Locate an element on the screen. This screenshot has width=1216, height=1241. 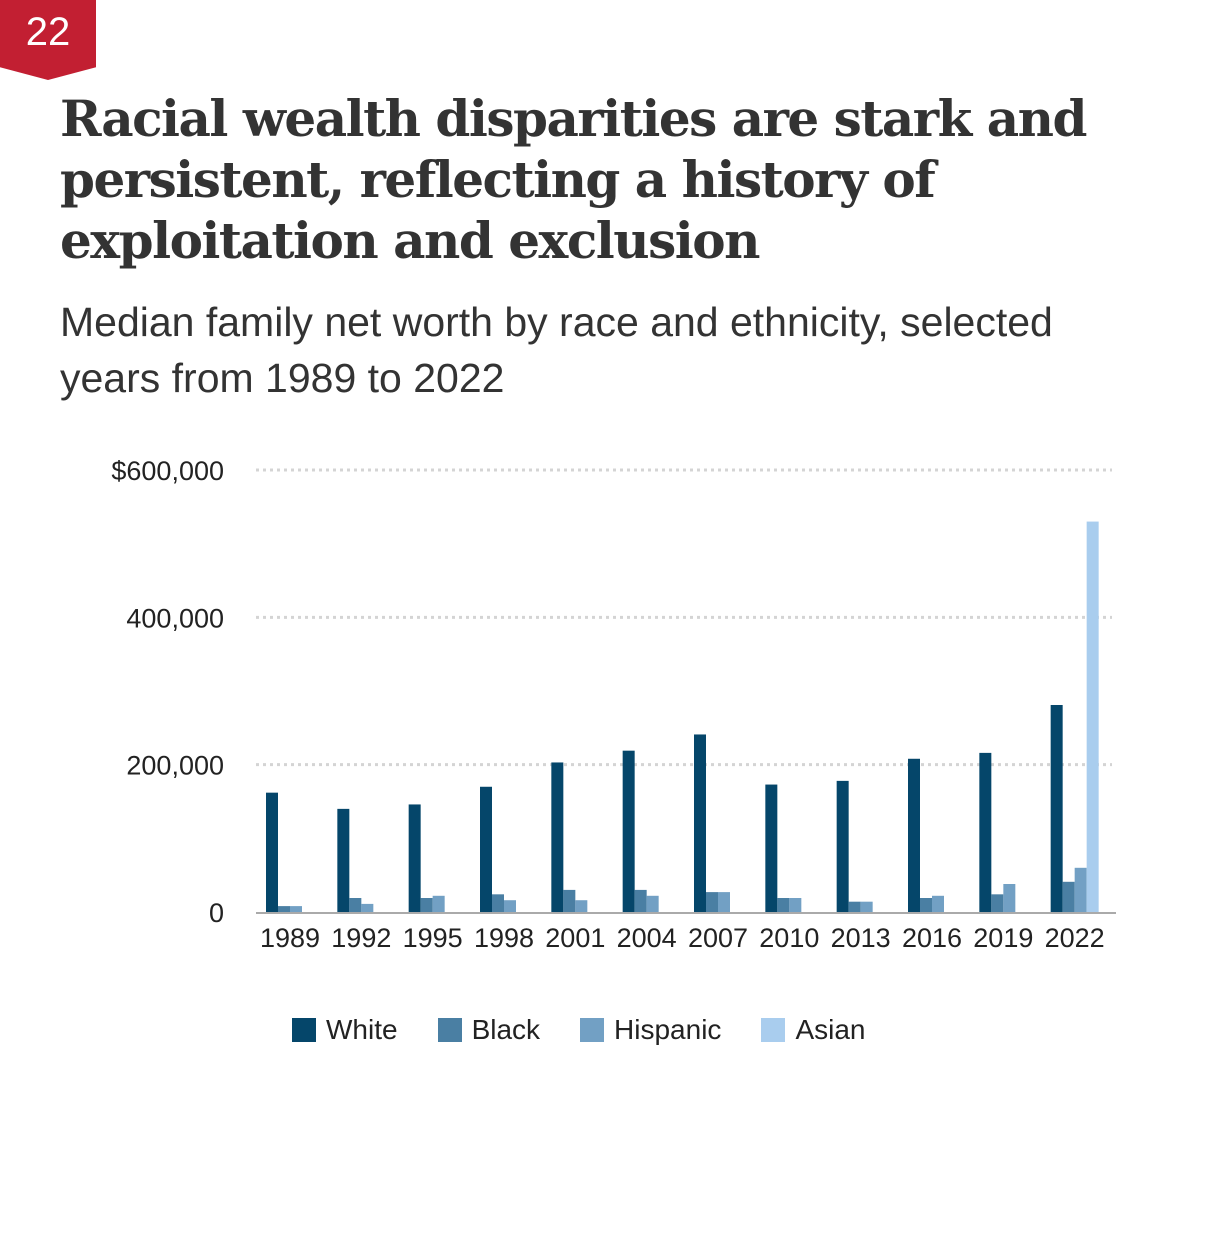
bar-hispanic-2016 is located at coordinates (938, 903).